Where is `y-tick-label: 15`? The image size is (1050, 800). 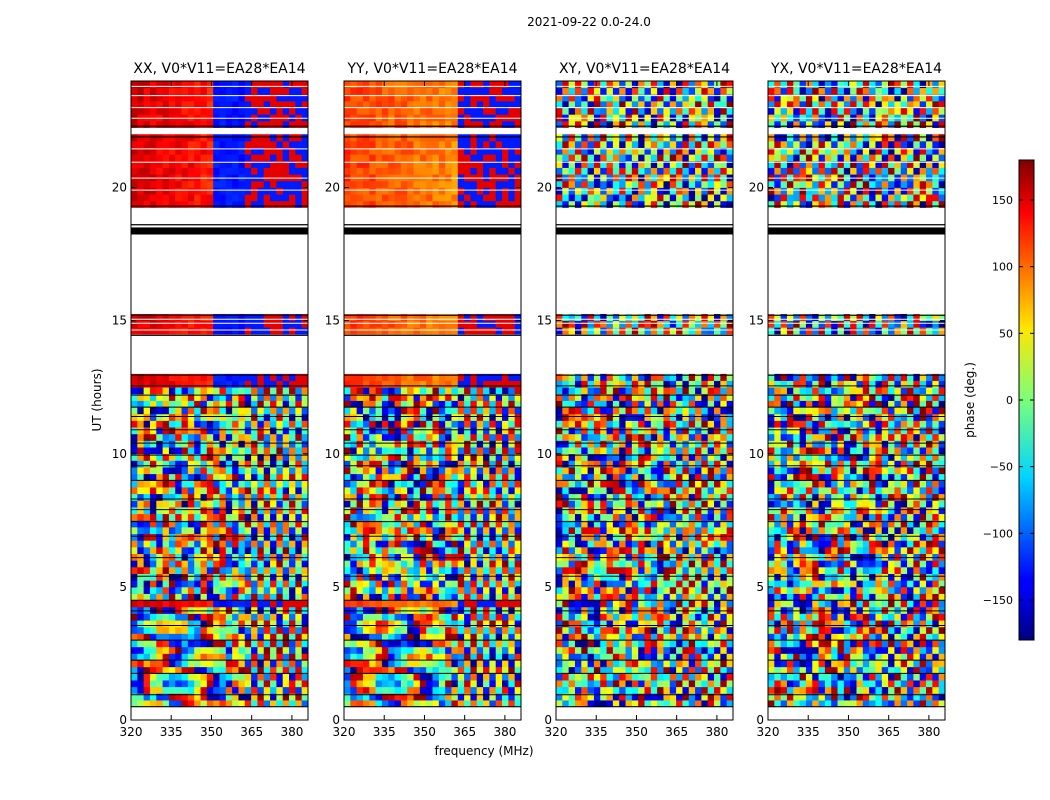 y-tick-label: 15 is located at coordinates (119, 321).